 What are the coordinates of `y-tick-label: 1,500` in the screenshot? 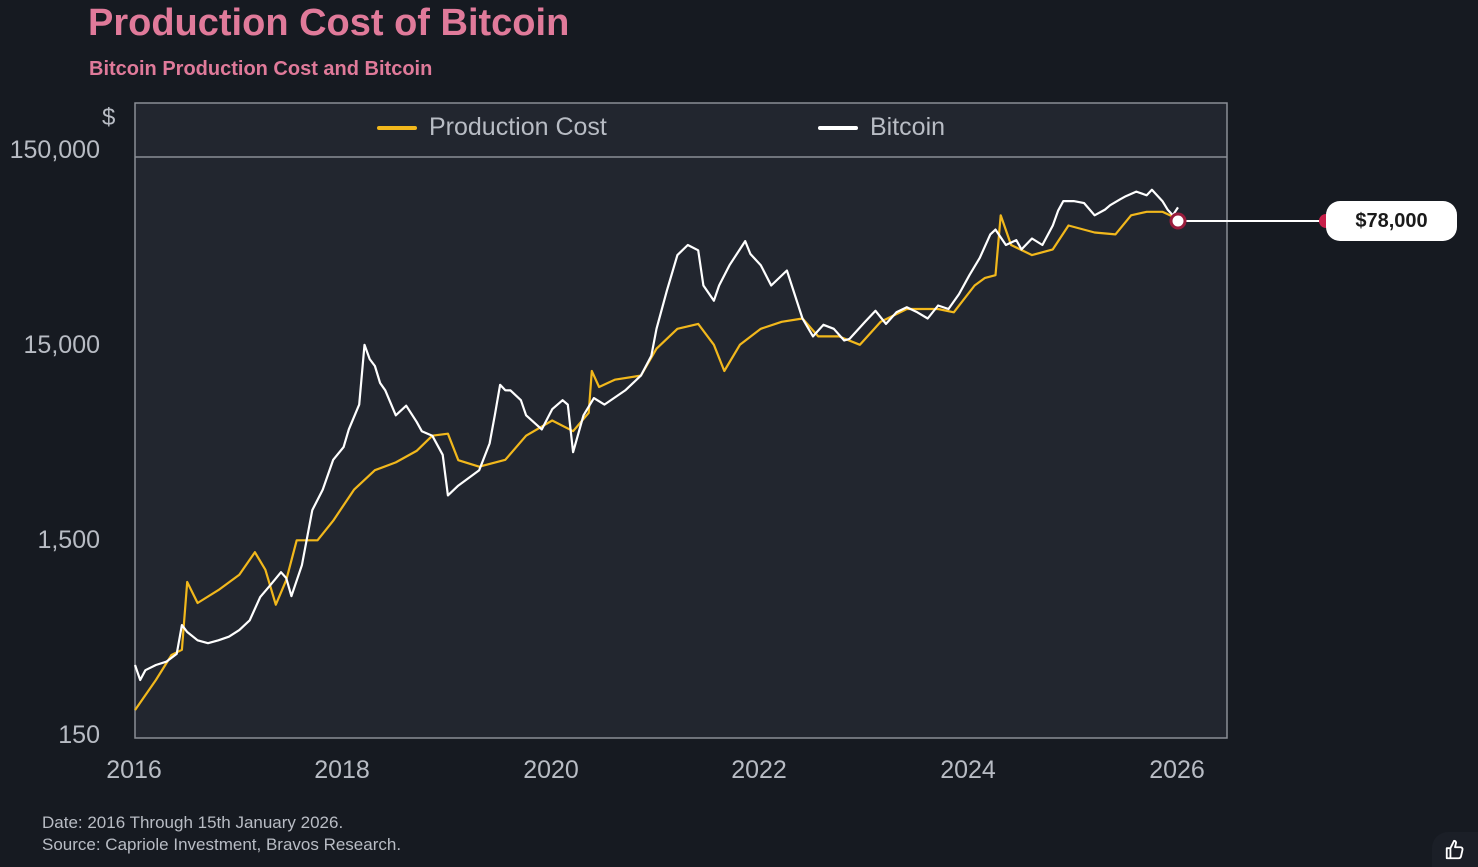 It's located at (68, 540).